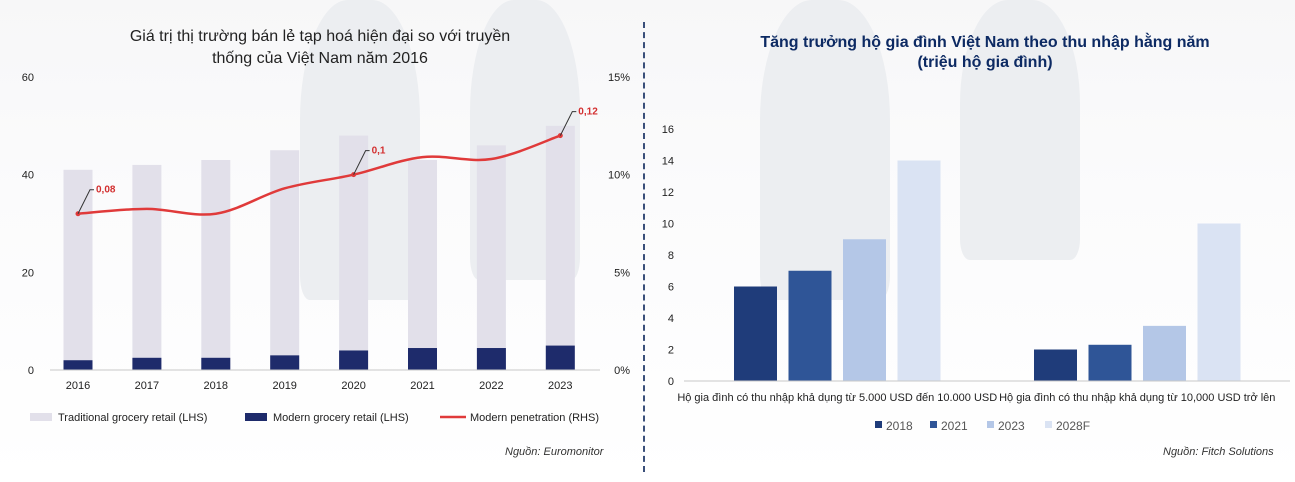  What do you see at coordinates (1011, 426) in the screenshot?
I see `legend-label: 2023` at bounding box center [1011, 426].